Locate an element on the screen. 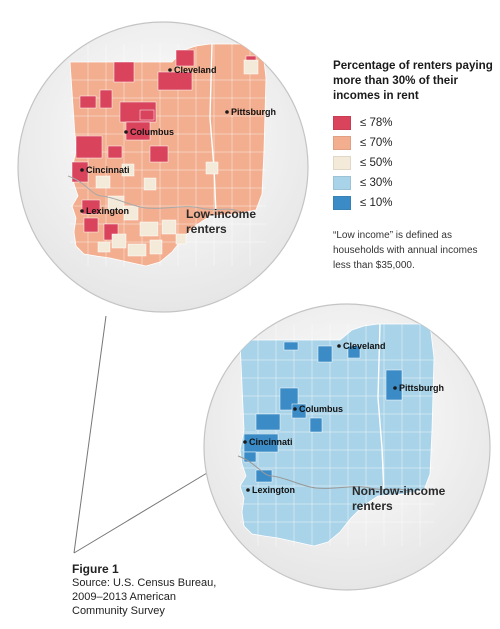 The height and width of the screenshot is (629, 500). city-dot-pittsburgh-top is located at coordinates (227, 112).